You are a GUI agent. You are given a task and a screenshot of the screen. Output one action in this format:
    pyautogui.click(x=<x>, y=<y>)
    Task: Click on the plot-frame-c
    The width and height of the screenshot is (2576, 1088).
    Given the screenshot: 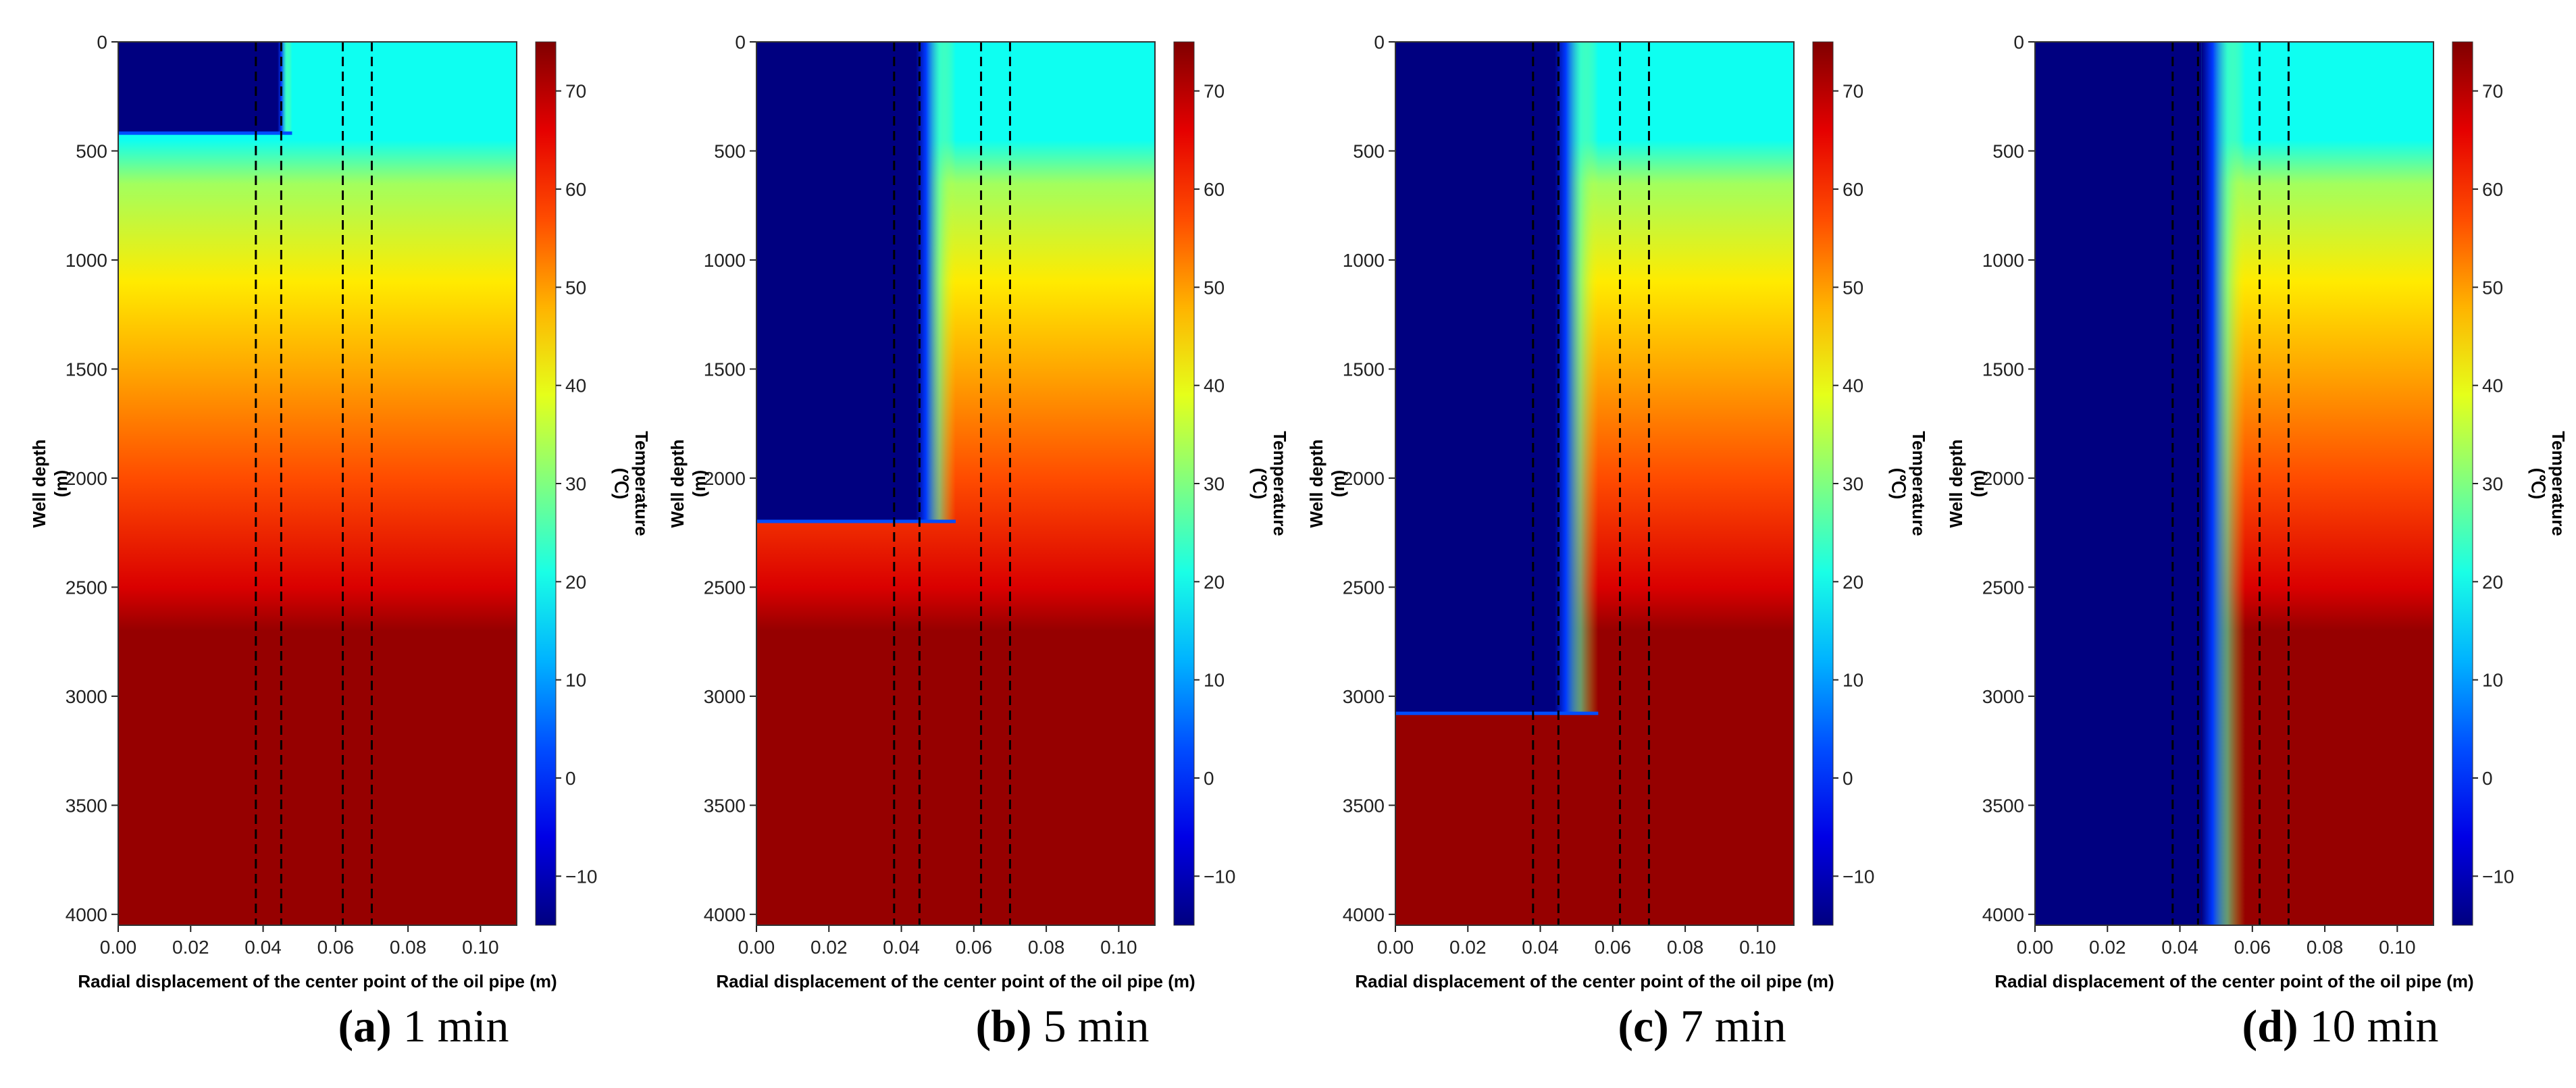 What is the action you would take?
    pyautogui.click(x=1595, y=483)
    